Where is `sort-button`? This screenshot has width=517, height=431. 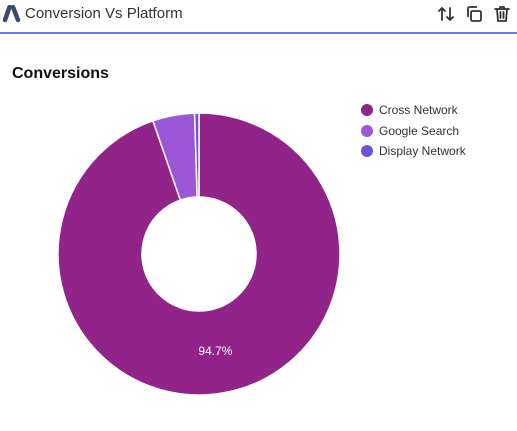
sort-button is located at coordinates (446, 14).